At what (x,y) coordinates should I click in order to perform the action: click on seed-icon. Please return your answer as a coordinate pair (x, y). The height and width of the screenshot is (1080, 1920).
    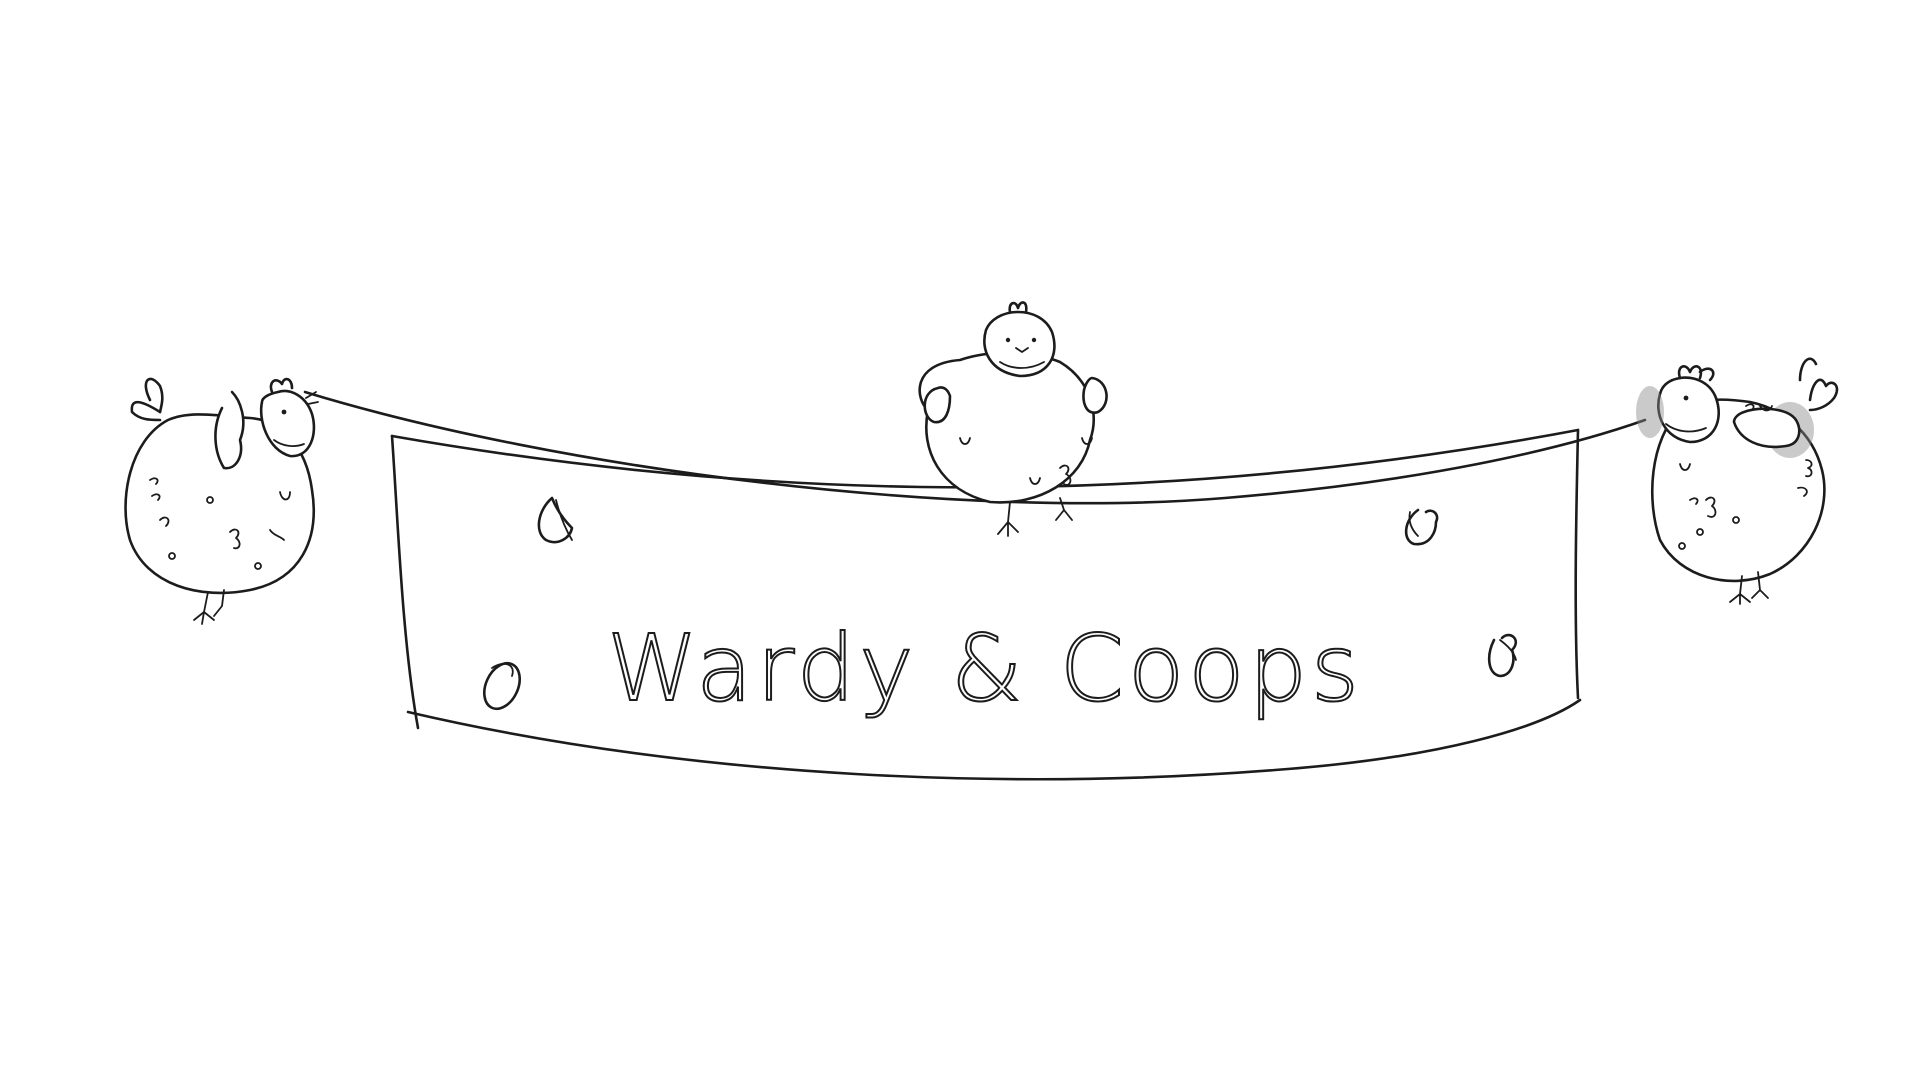
    Looking at the image, I should click on (555, 520).